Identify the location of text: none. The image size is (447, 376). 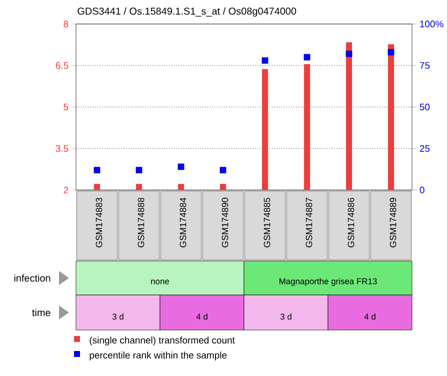
(160, 282).